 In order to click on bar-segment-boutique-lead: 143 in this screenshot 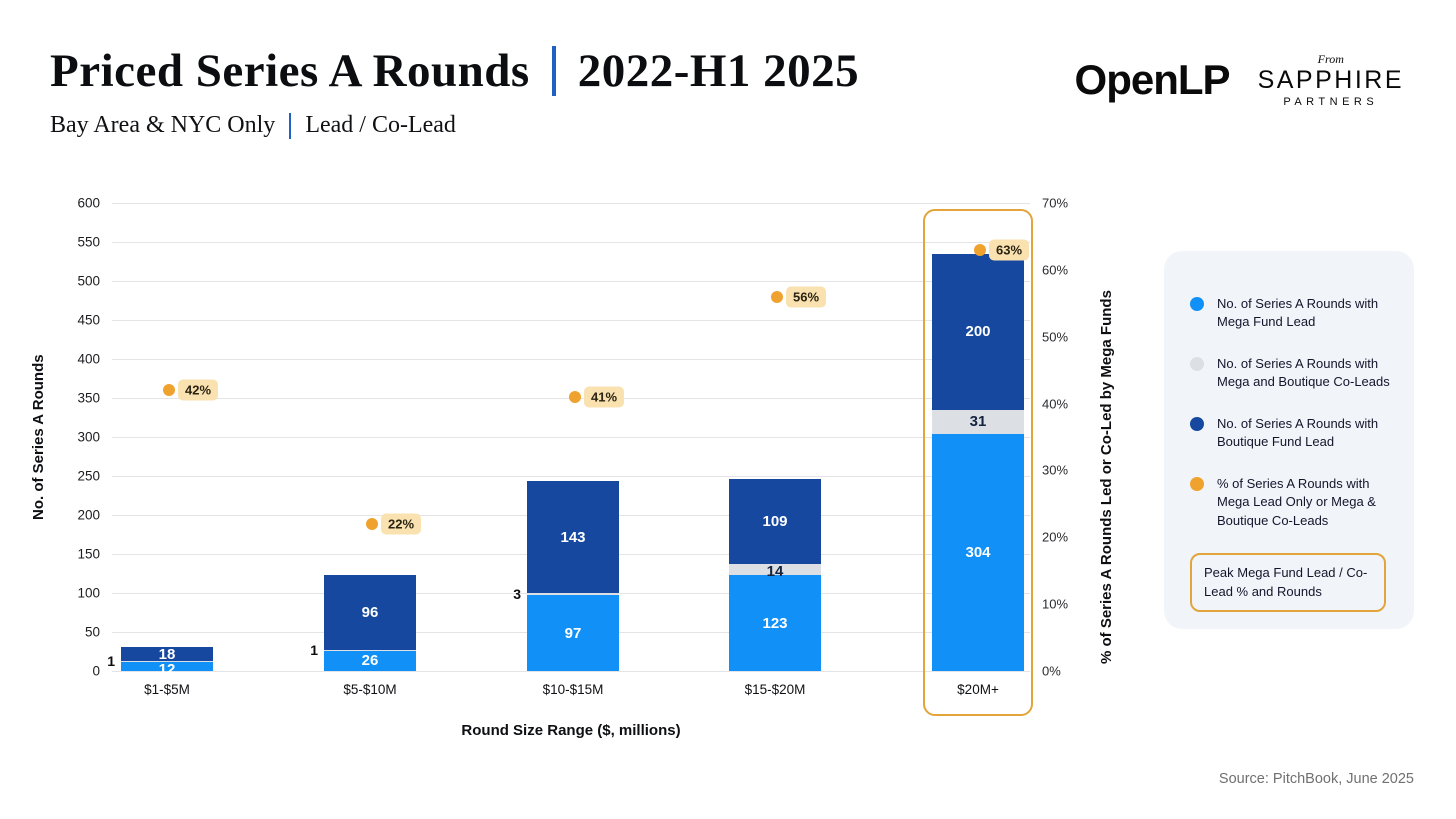, I will do `click(573, 537)`.